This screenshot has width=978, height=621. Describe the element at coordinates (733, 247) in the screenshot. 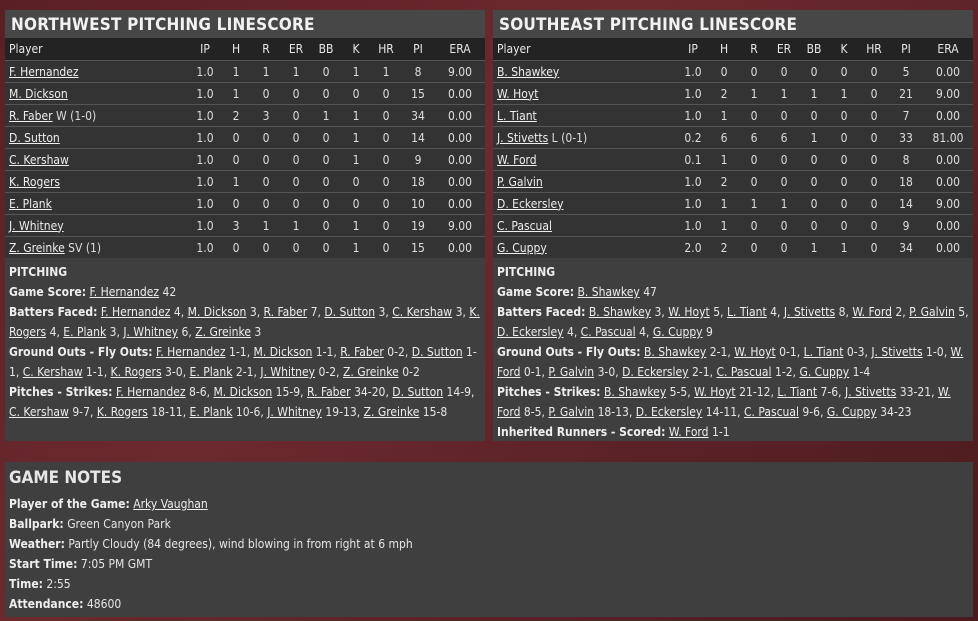

I see `table-row: G. Cuppy 2.0 2 0 0 1 1 0 34 0.00` at that location.